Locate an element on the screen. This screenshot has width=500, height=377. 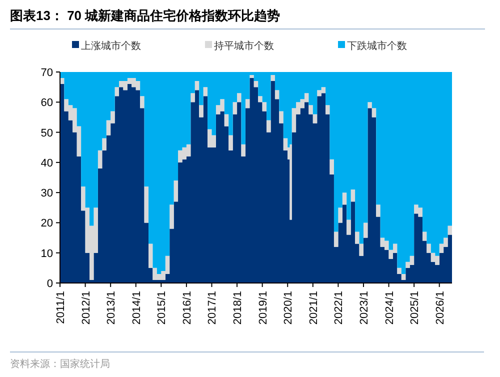
y-tick-label: 40 is located at coordinates (46, 163).